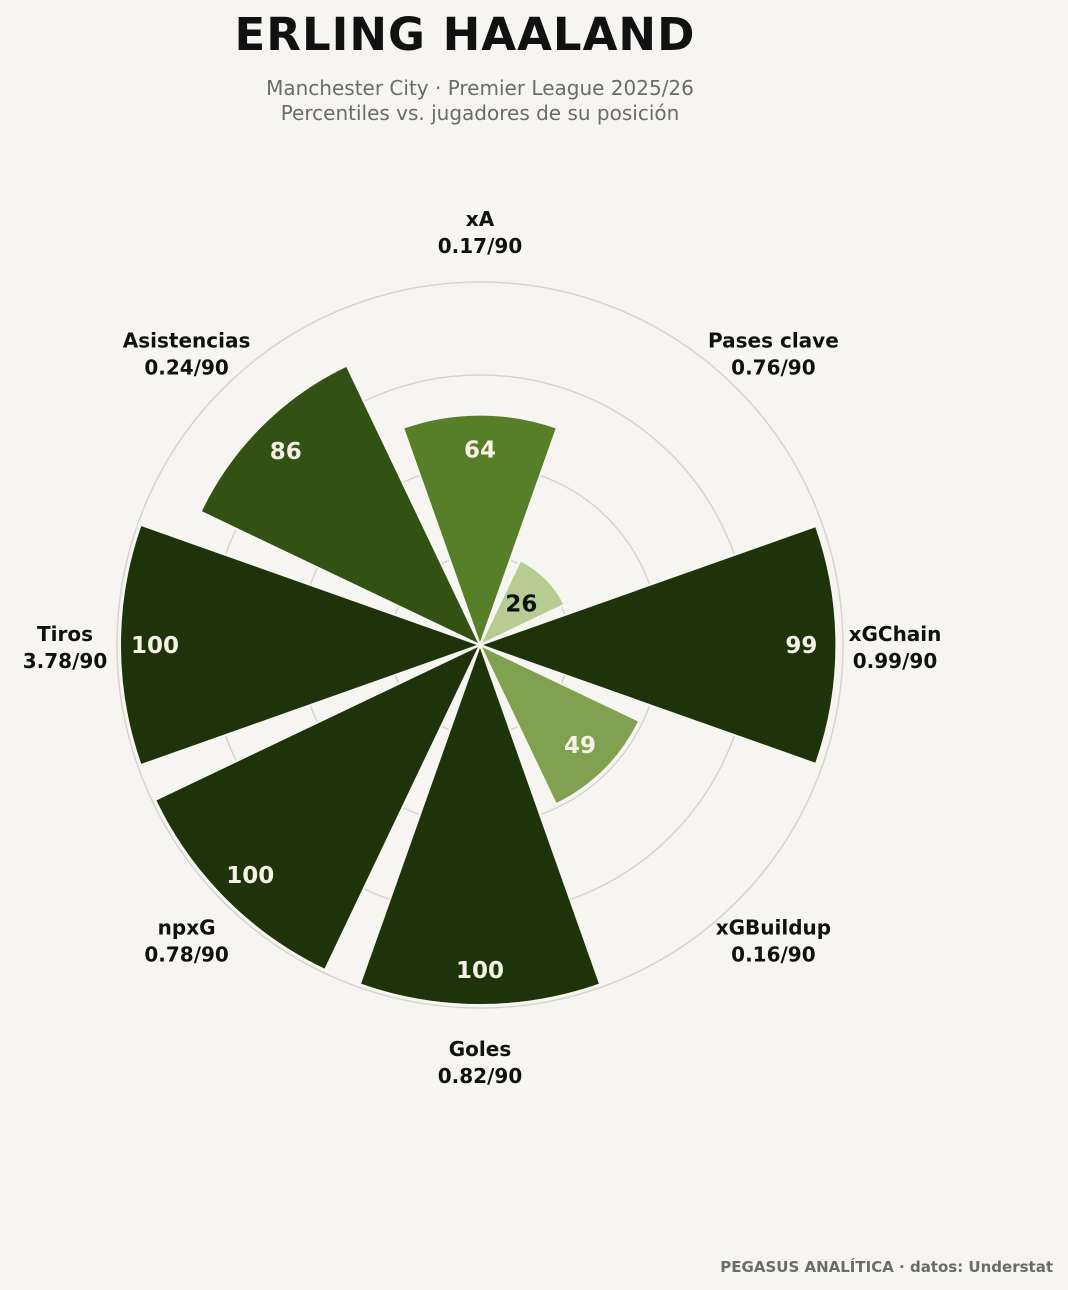  Describe the element at coordinates (480, 530) in the screenshot. I see `bar-xa` at that location.